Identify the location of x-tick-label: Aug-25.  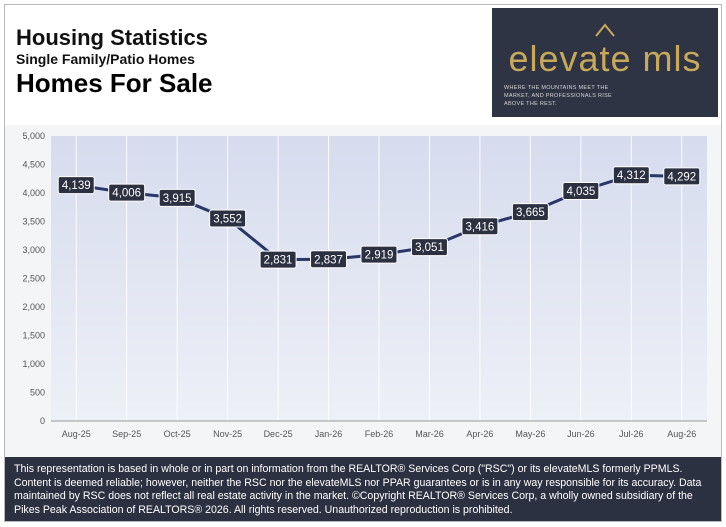
(76, 434).